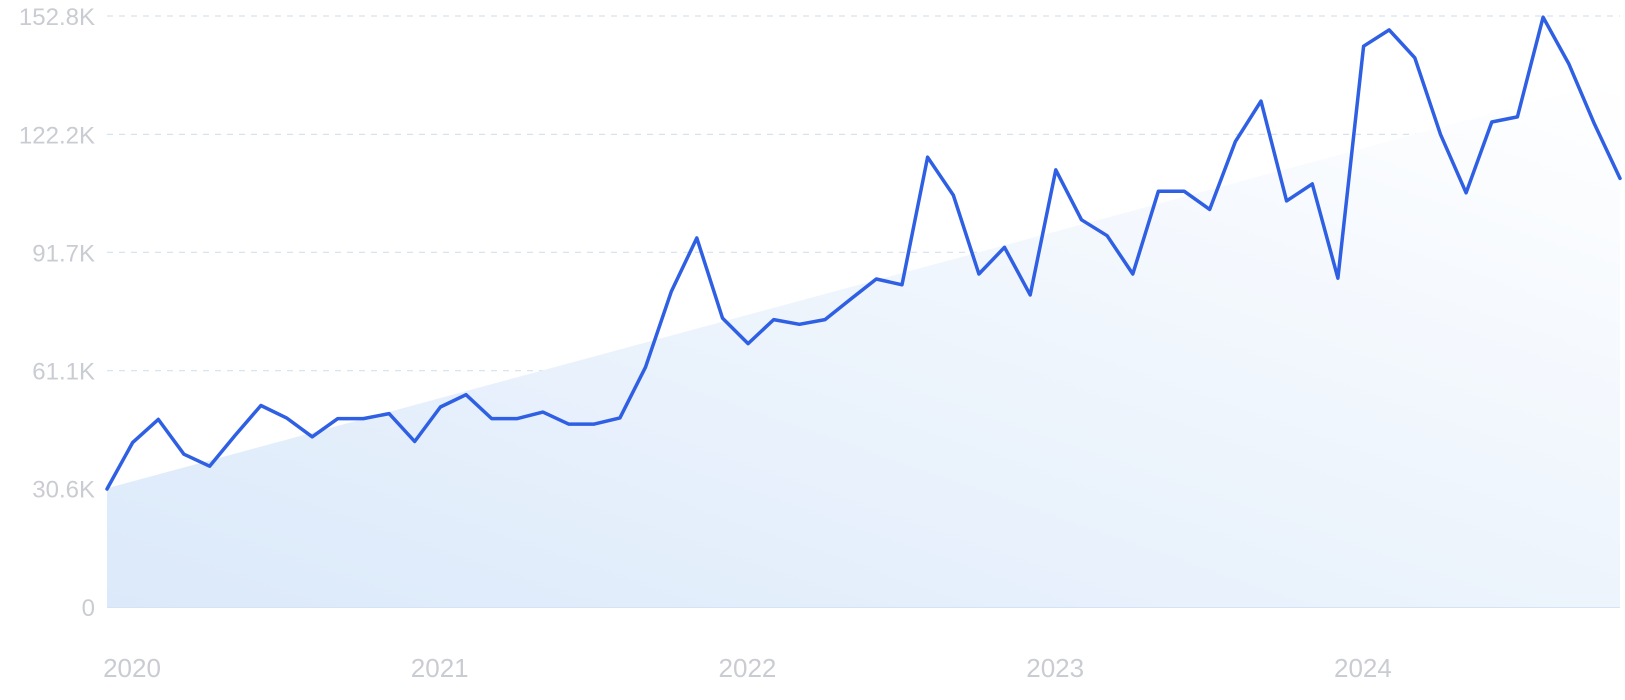 The image size is (1625, 700). What do you see at coordinates (57, 135) in the screenshot?
I see `y-tick-label: 122.2K` at bounding box center [57, 135].